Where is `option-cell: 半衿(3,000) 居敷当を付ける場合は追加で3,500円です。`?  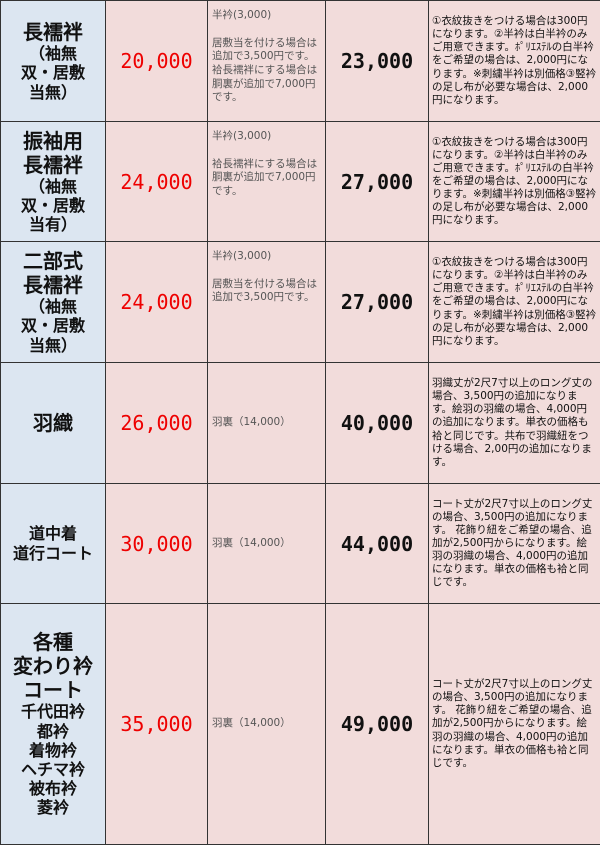 option-cell: 半衿(3,000) 居敷当を付ける場合は追加で3,500円です。 is located at coordinates (267, 302).